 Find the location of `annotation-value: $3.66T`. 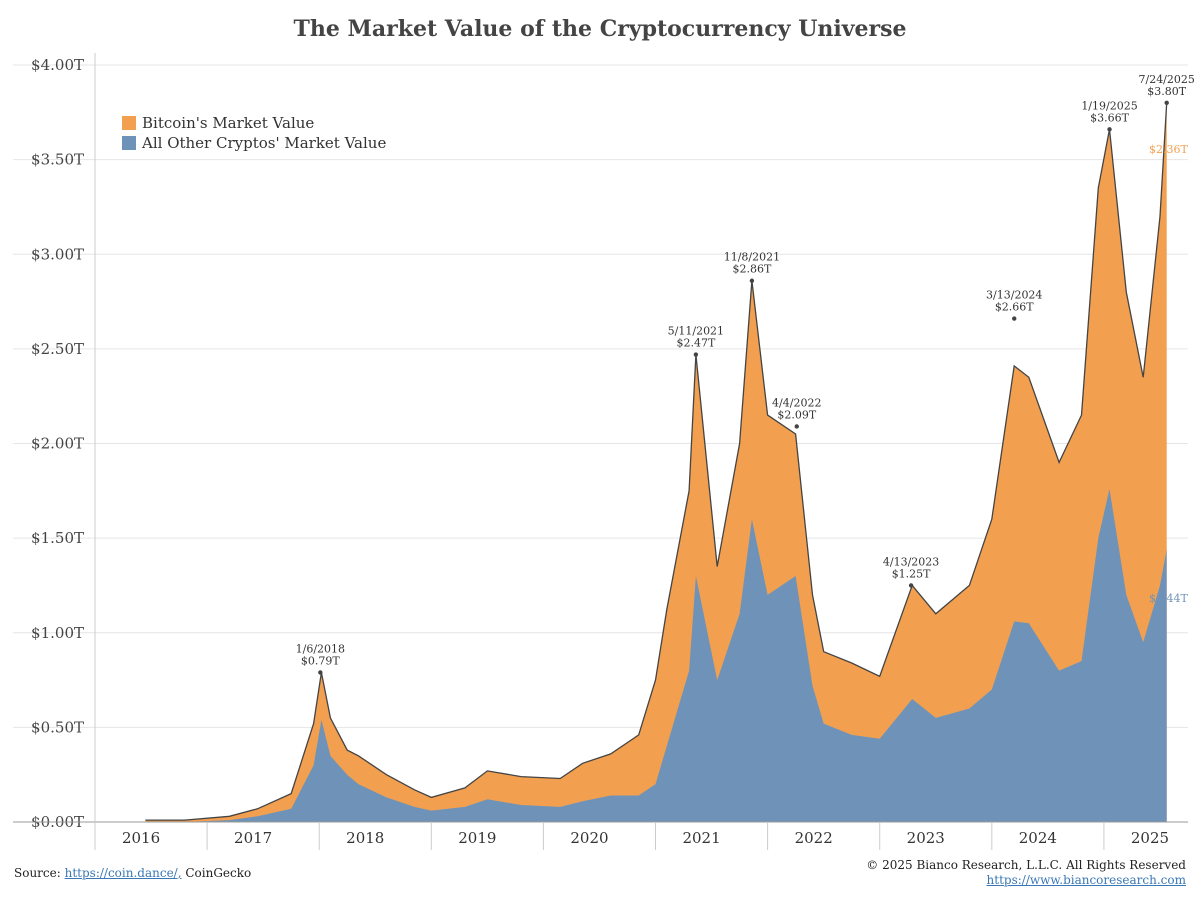

annotation-value: $3.66T is located at coordinates (1109, 117).